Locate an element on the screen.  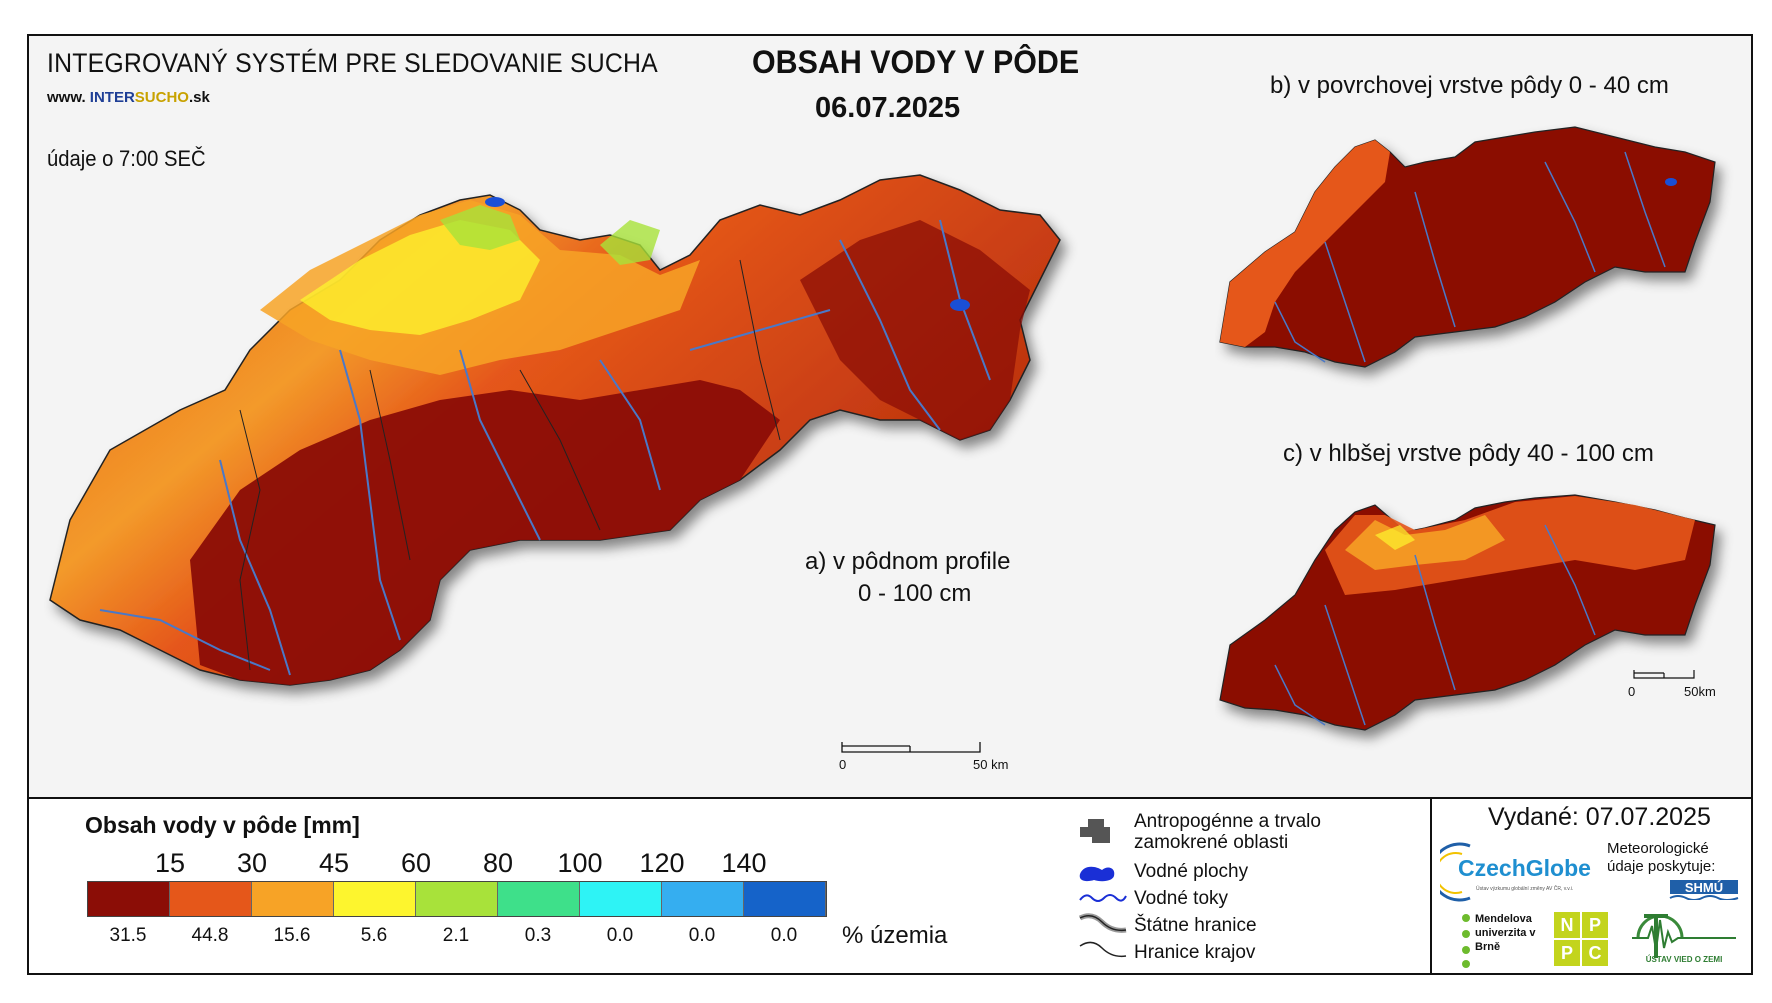
class-break-label: 60 is located at coordinates (416, 863).